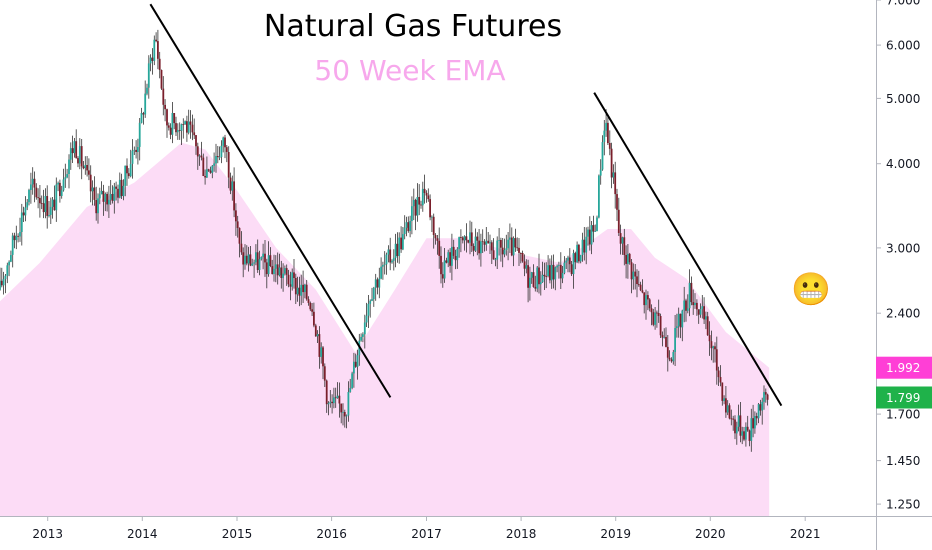 The height and width of the screenshot is (550, 932). Describe the element at coordinates (47, 534) in the screenshot. I see `x-tick-label: 2013` at that location.